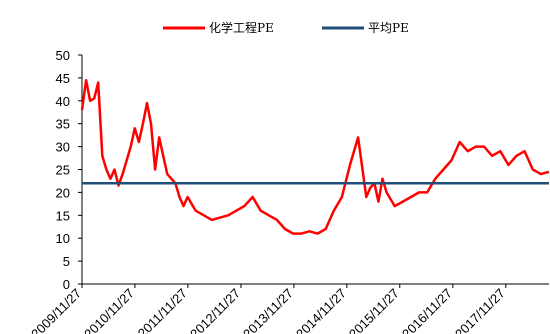  I want to click on x-tick-label: 2017/11/27, so click(480, 310).